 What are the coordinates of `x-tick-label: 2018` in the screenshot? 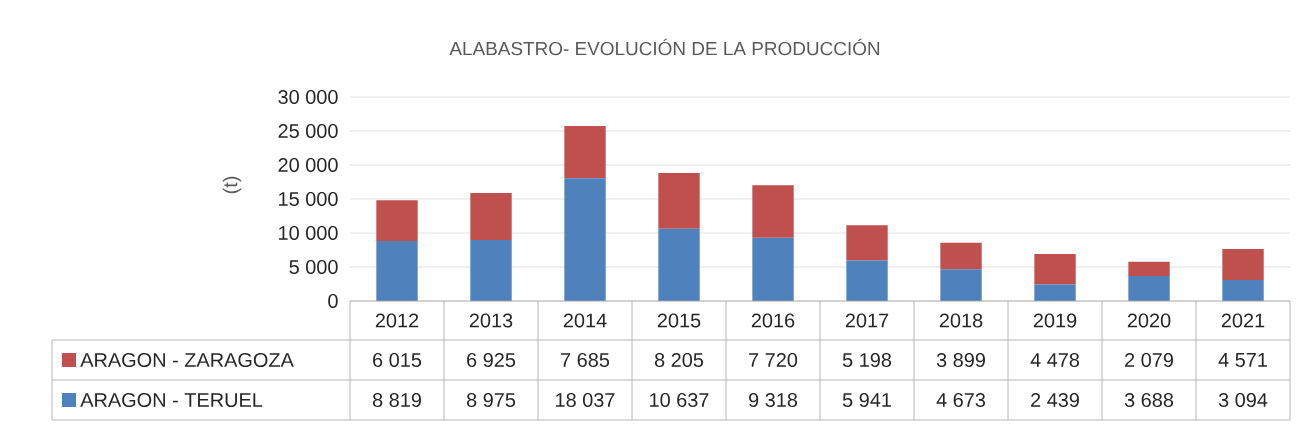 It's located at (961, 320).